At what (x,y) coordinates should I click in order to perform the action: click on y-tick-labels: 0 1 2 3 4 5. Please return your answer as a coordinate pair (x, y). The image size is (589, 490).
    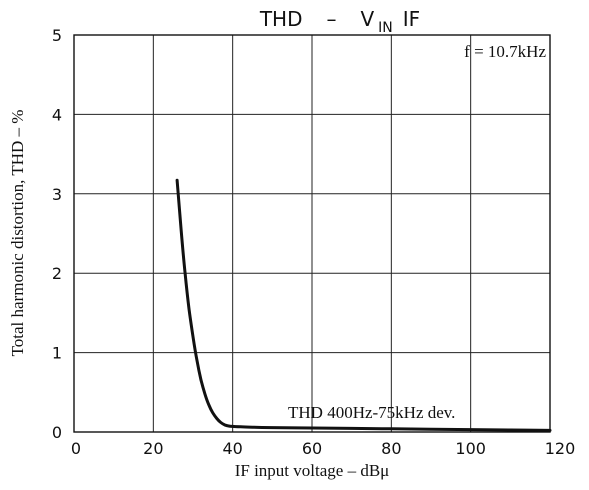
    Looking at the image, I should click on (57, 234).